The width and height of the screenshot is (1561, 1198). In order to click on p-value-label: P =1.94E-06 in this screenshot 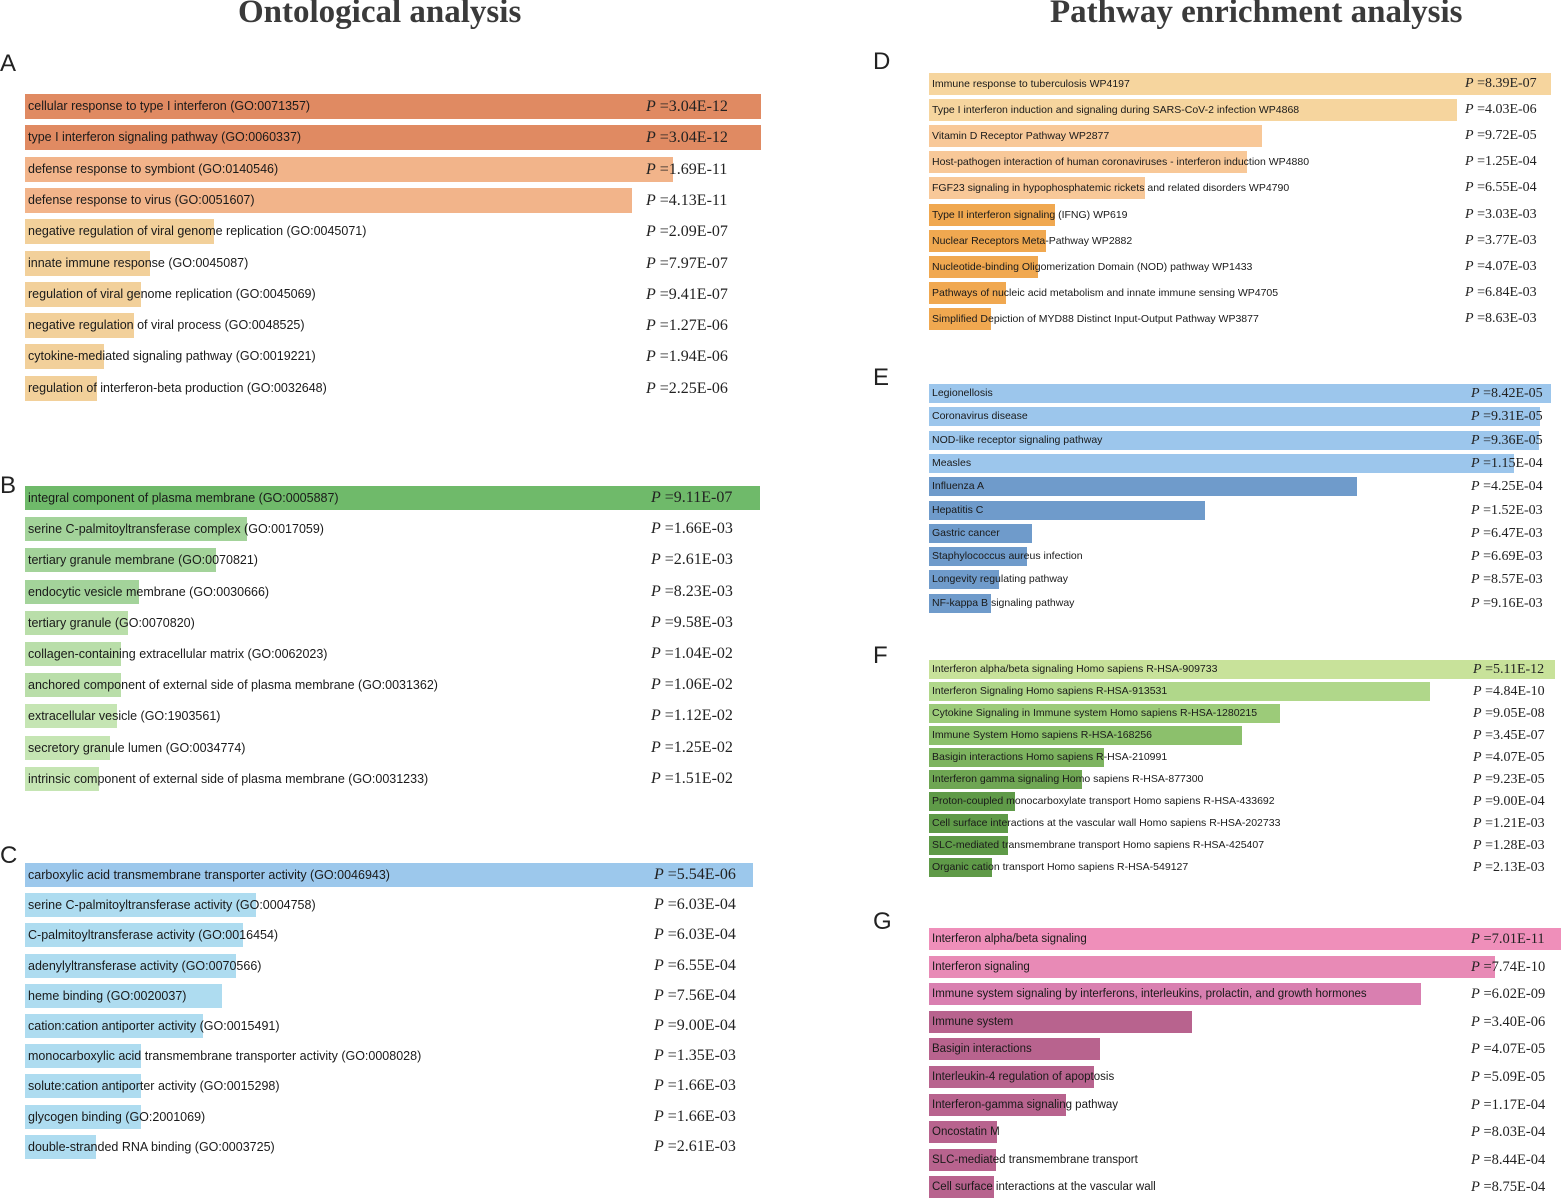, I will do `click(687, 357)`.